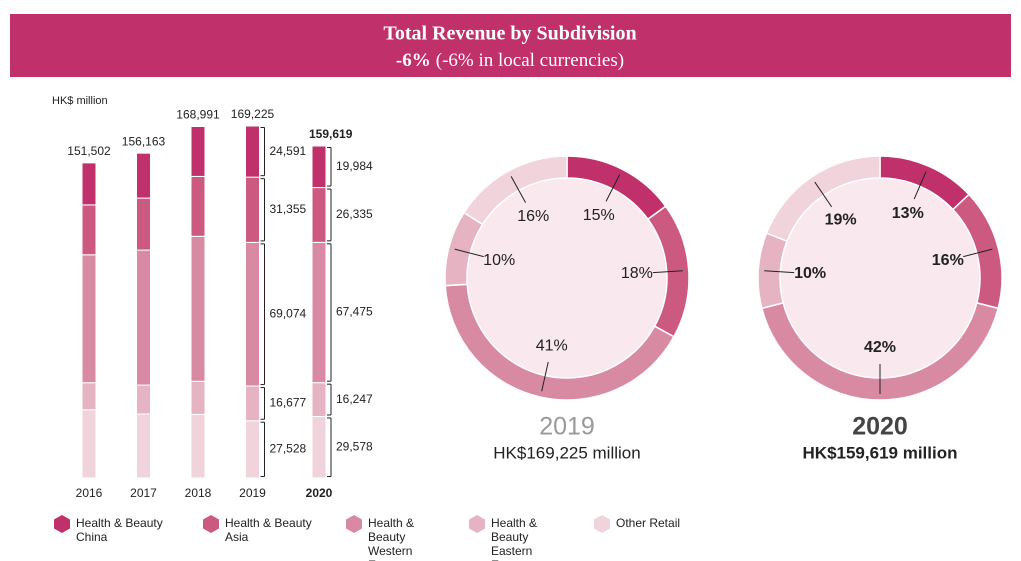  I want to click on value-label: 26,335, so click(354, 214).